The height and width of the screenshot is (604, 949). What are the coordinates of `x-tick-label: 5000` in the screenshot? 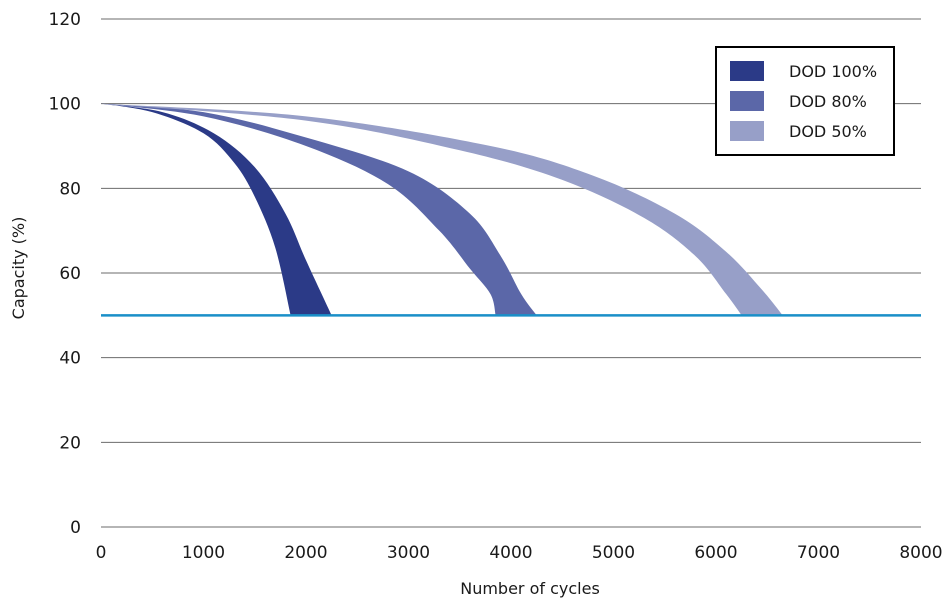 It's located at (613, 553).